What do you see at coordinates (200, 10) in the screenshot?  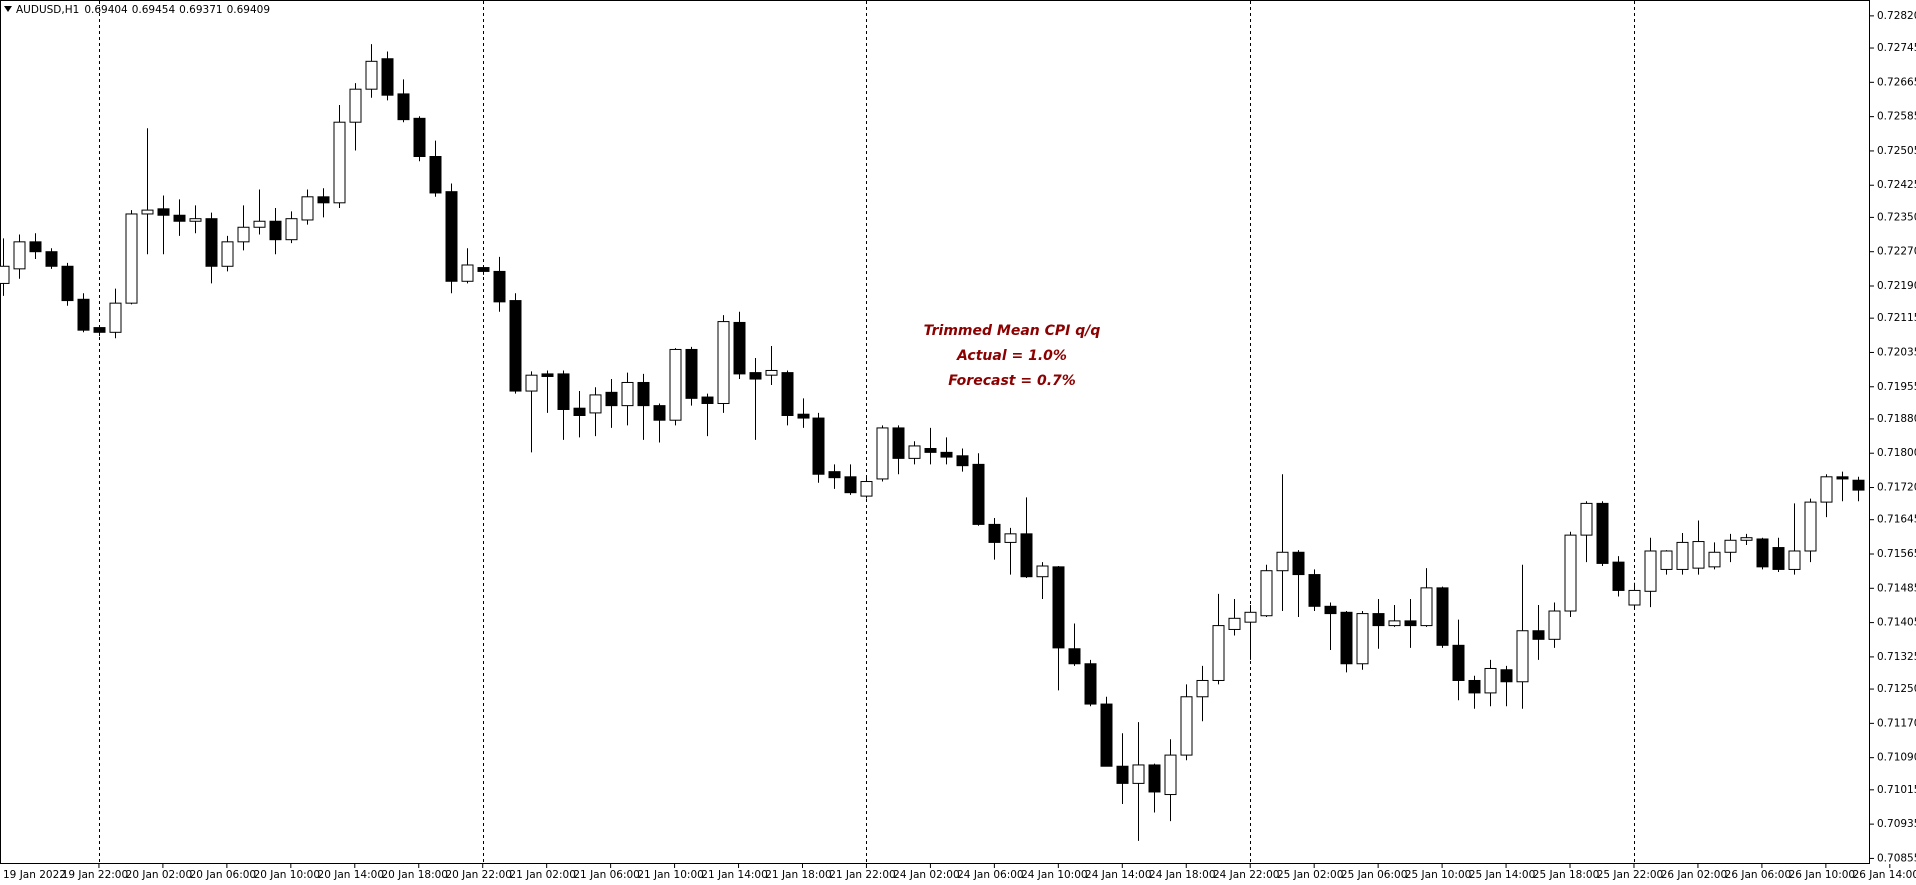 I see `header-low: 0.69371` at bounding box center [200, 10].